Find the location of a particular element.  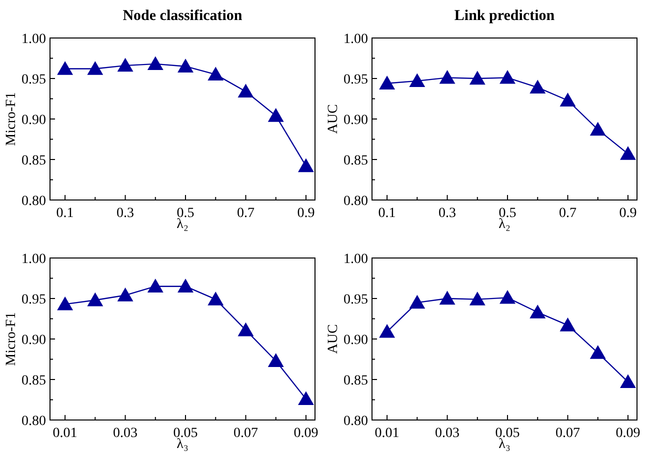

chart-title: Node classification is located at coordinates (182, 16).